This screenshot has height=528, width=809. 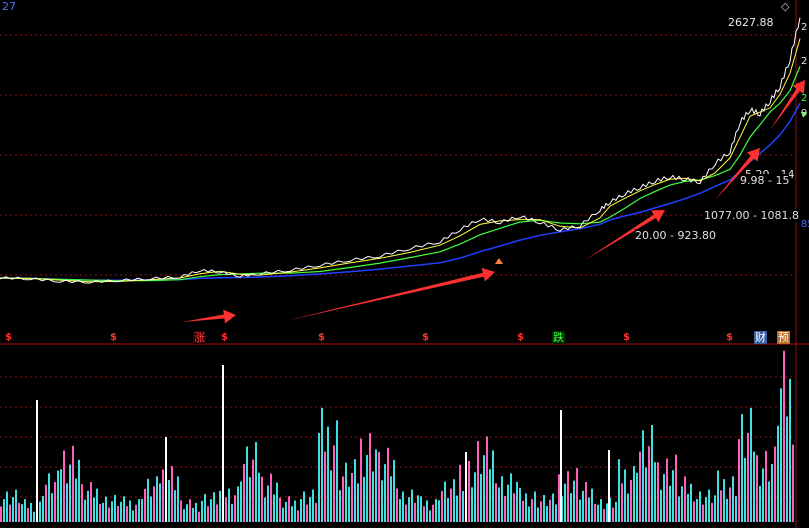 I want to click on tag-zhang: 涨, so click(x=199, y=337).